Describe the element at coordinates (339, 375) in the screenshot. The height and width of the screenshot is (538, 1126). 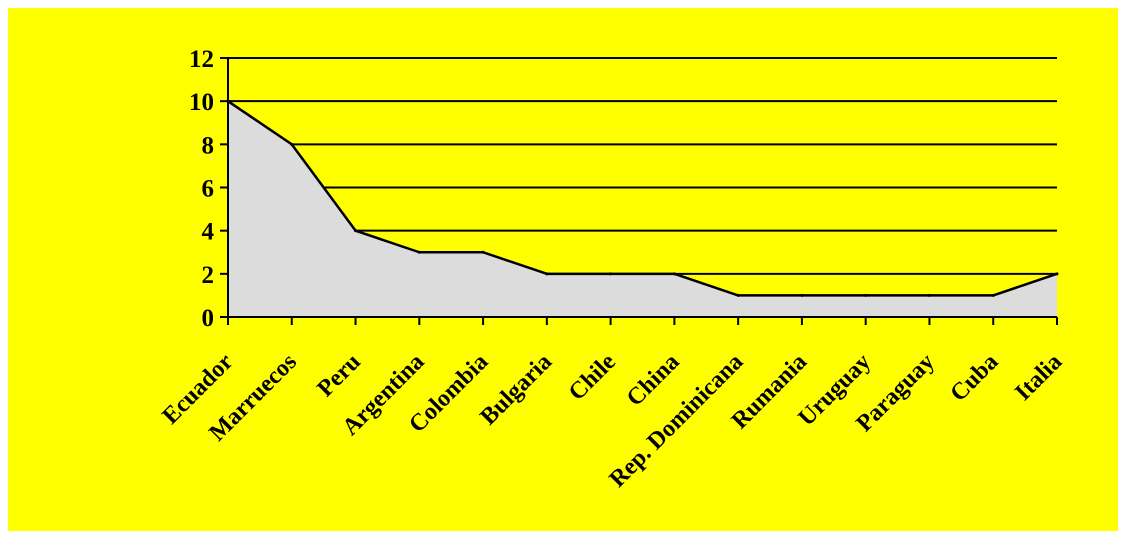
I see `x-category-label: Peru` at that location.